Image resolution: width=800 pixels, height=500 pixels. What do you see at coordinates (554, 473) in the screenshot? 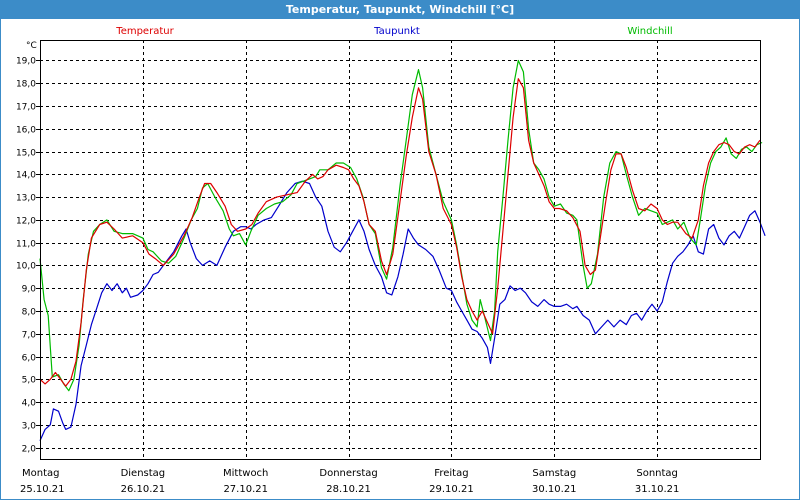
I see `day-label: Samstag` at bounding box center [554, 473].